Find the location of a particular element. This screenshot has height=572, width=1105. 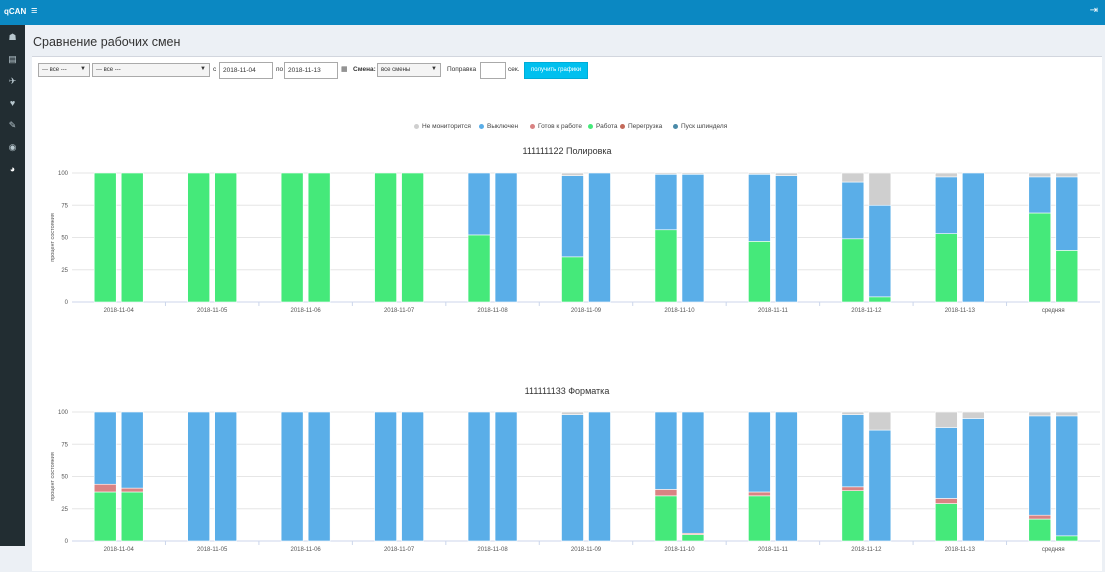

shift-select: все смены ▼ is located at coordinates (409, 70).